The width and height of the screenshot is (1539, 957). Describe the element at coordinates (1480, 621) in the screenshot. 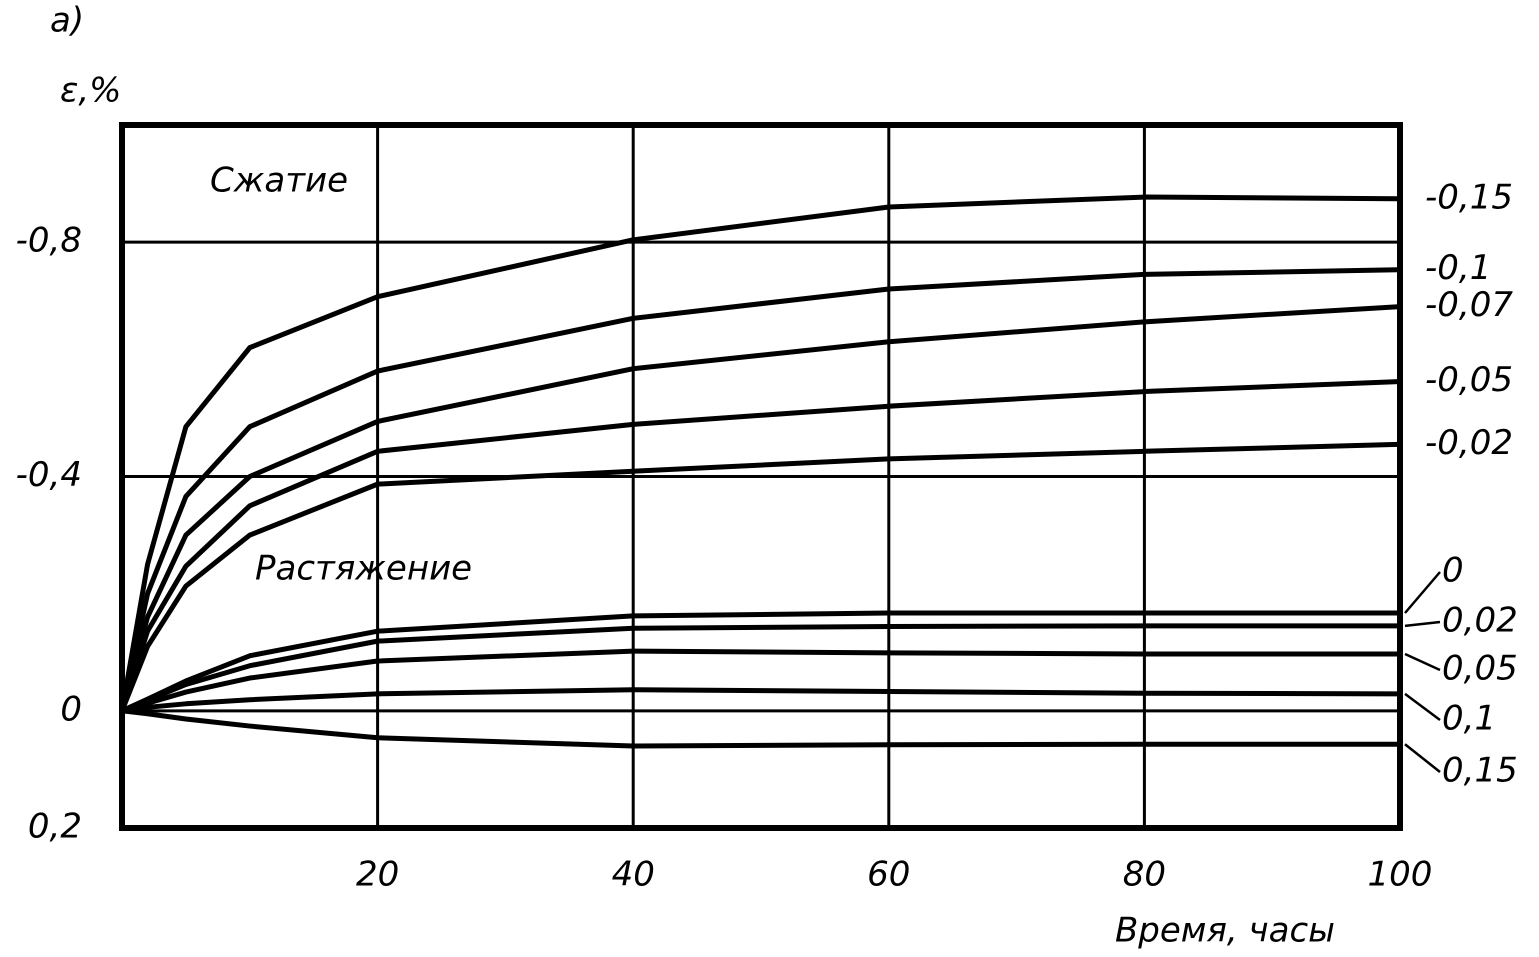

I see `legend-label: 0,02` at that location.